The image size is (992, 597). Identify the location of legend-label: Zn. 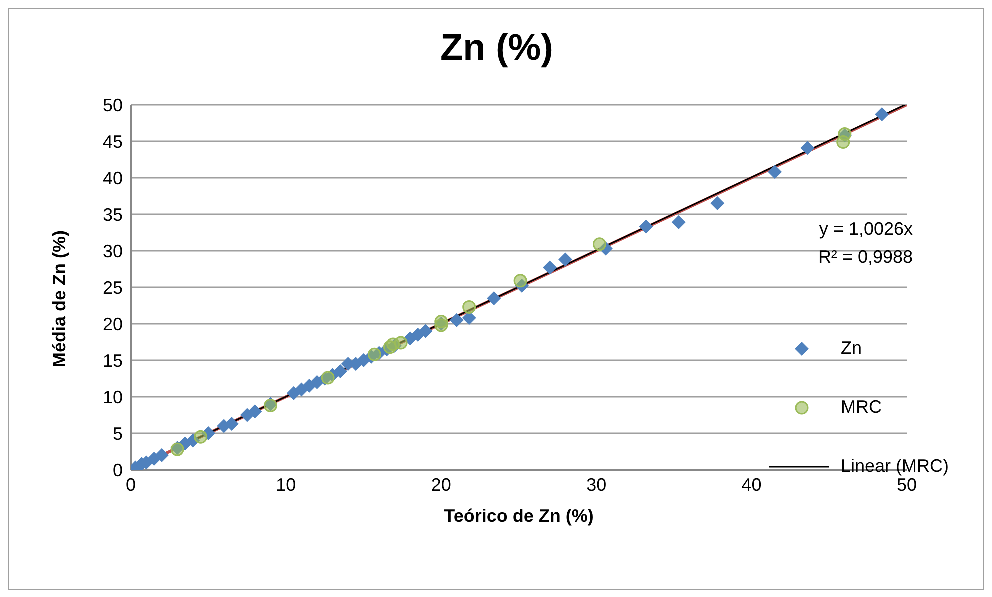
(851, 348).